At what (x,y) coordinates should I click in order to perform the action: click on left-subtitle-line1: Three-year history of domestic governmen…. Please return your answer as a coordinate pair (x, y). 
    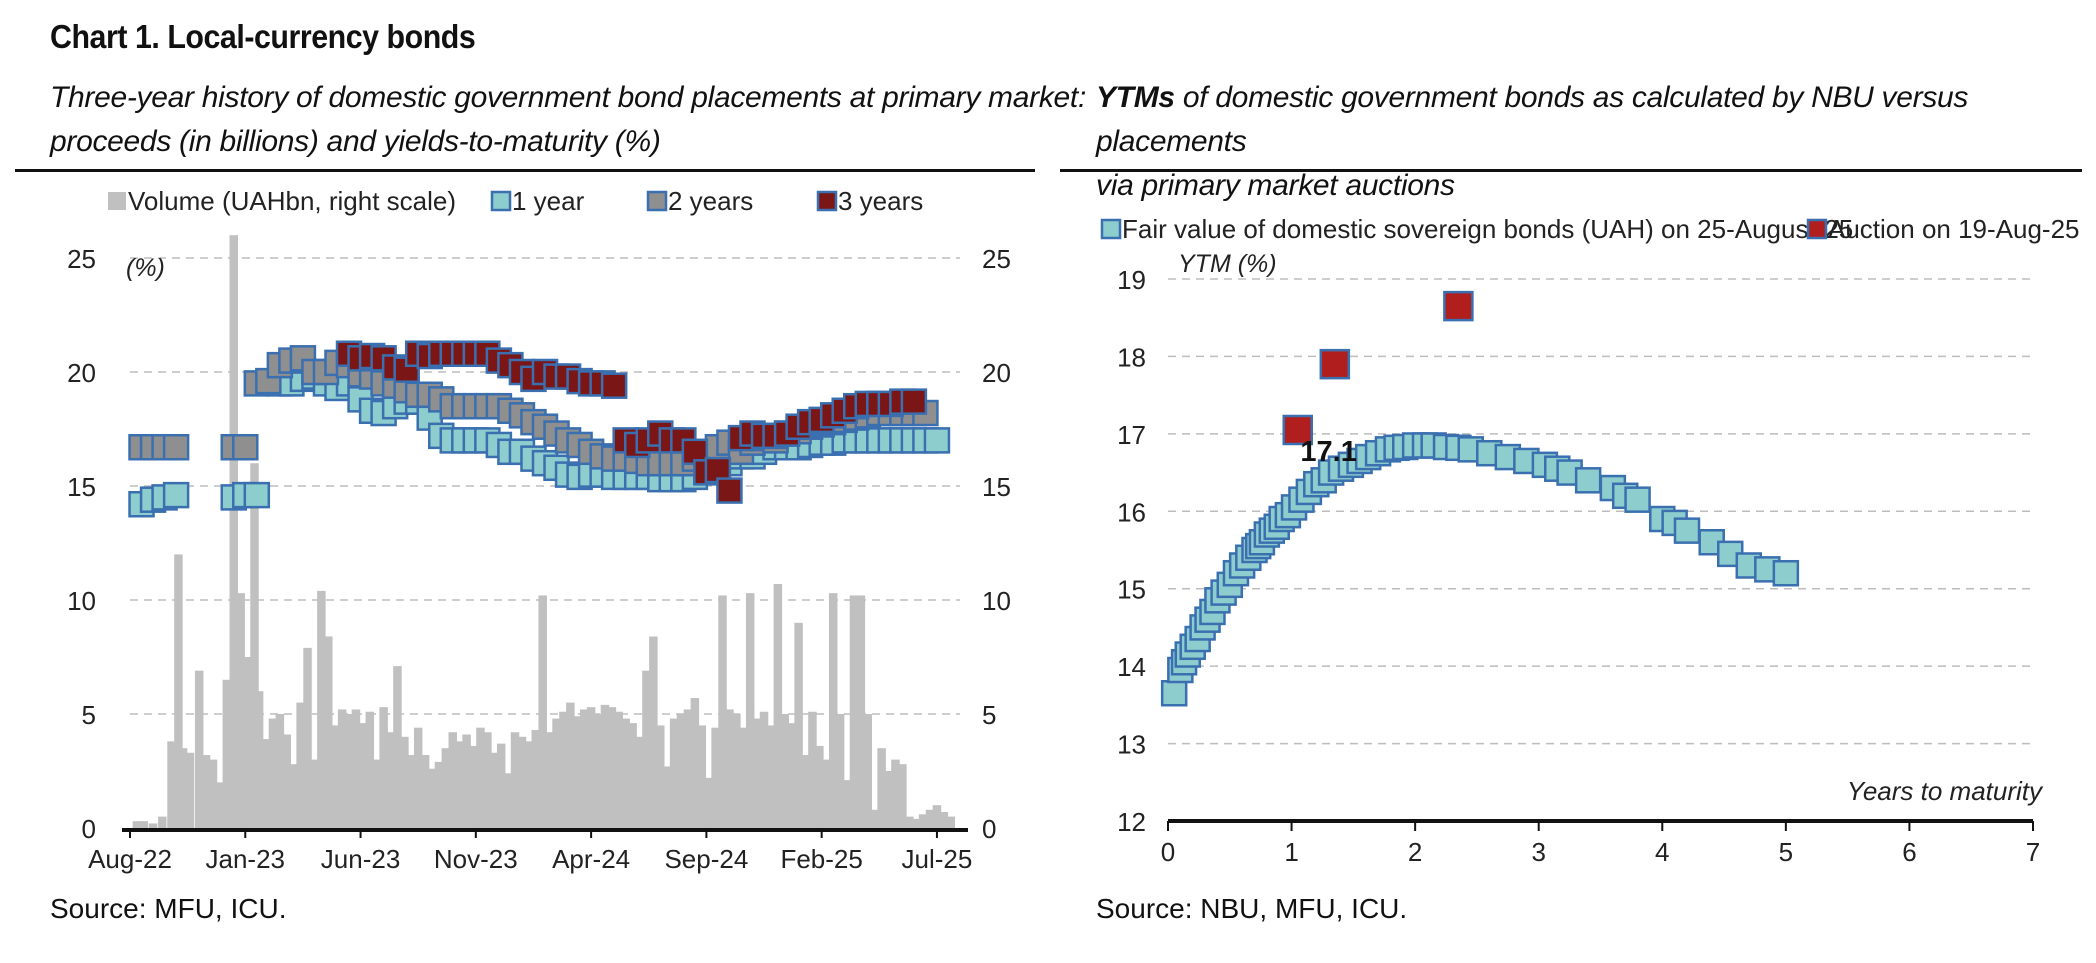
    Looking at the image, I should click on (568, 97).